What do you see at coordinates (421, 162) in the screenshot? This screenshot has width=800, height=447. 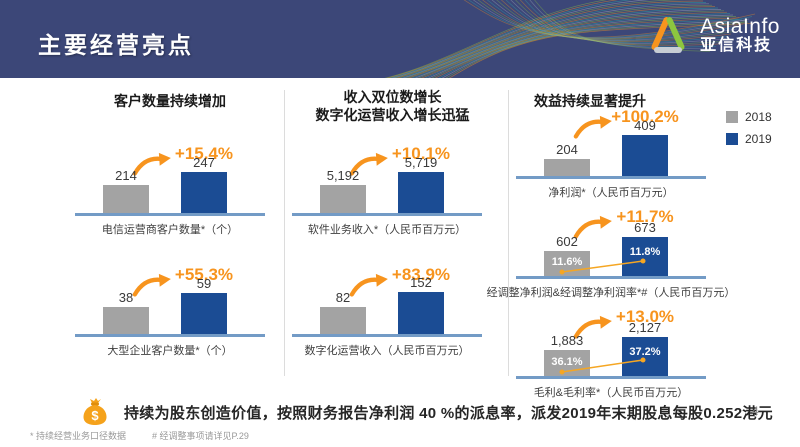 I see `value-2019: 5,719` at bounding box center [421, 162].